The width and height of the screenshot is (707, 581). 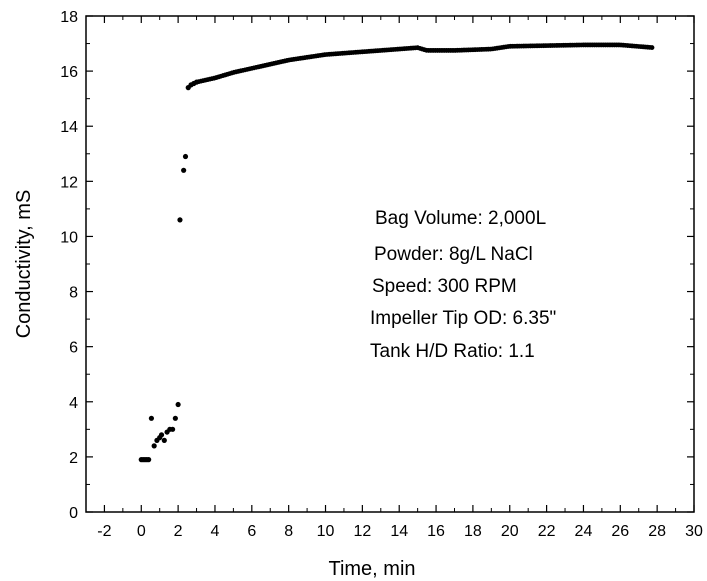 What do you see at coordinates (326, 531) in the screenshot?
I see `x-tick-label: 10` at bounding box center [326, 531].